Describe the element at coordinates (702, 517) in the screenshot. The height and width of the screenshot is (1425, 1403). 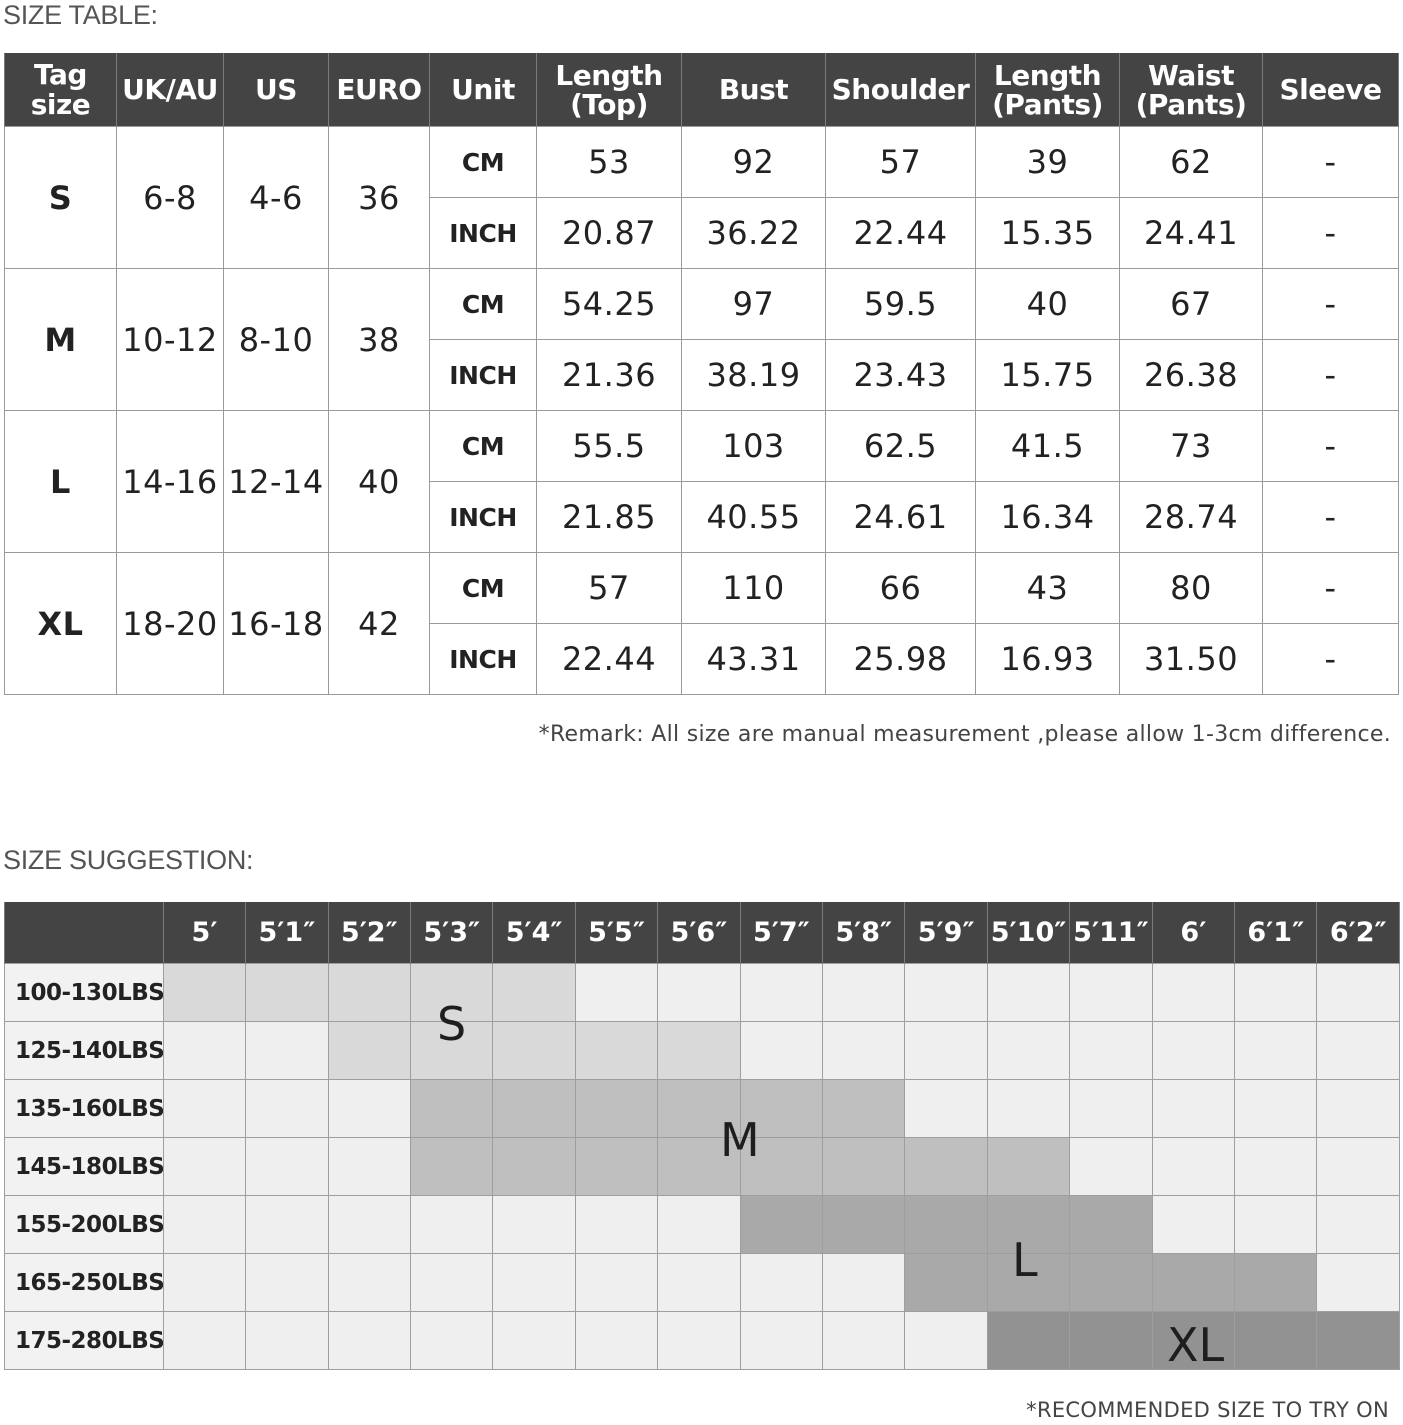
I see `size-row-l-inch: INCH 21.85 40.55 24.61 16.34 28.74-` at that location.